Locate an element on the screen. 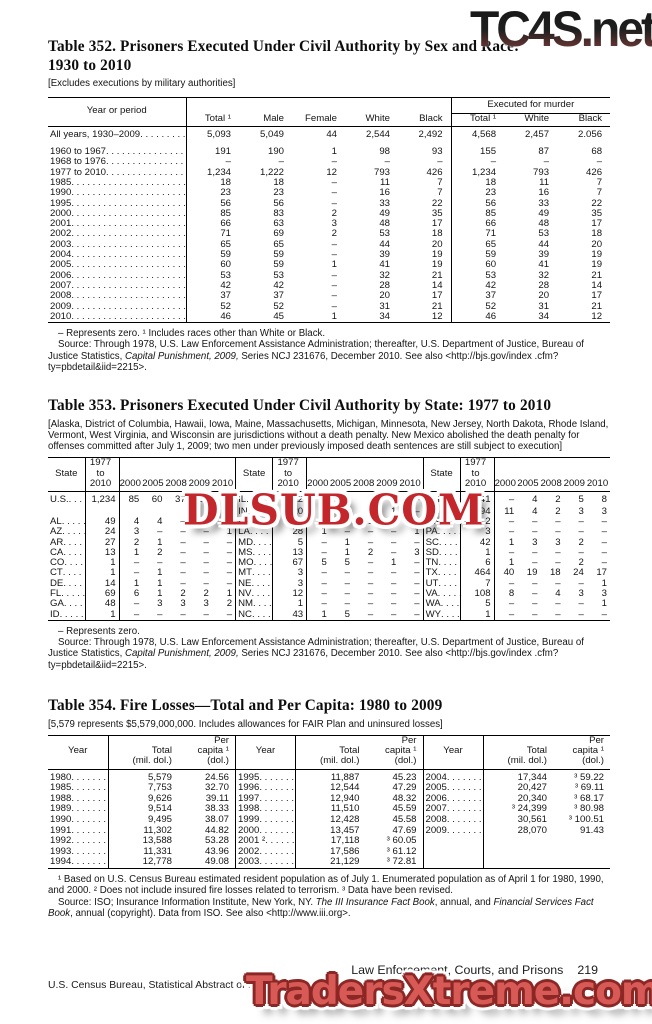 The image size is (652, 1024). total-cell: 17,118 is located at coordinates (345, 841).